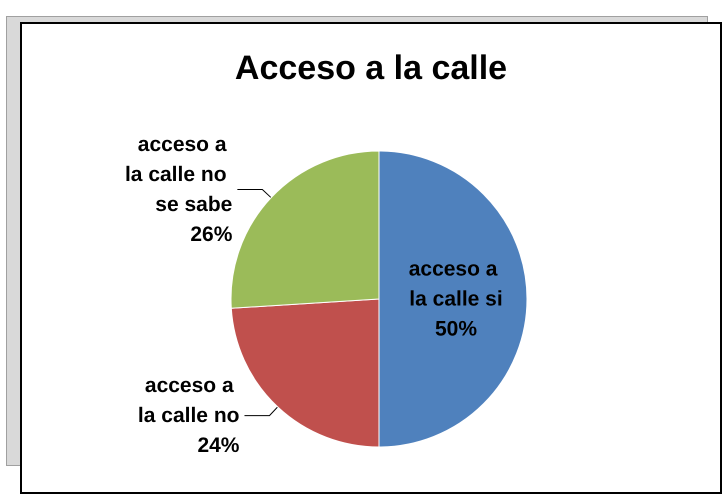 The image size is (722, 494). What do you see at coordinates (189, 401) in the screenshot?
I see `slice-label: acceso a la calle no` at bounding box center [189, 401].